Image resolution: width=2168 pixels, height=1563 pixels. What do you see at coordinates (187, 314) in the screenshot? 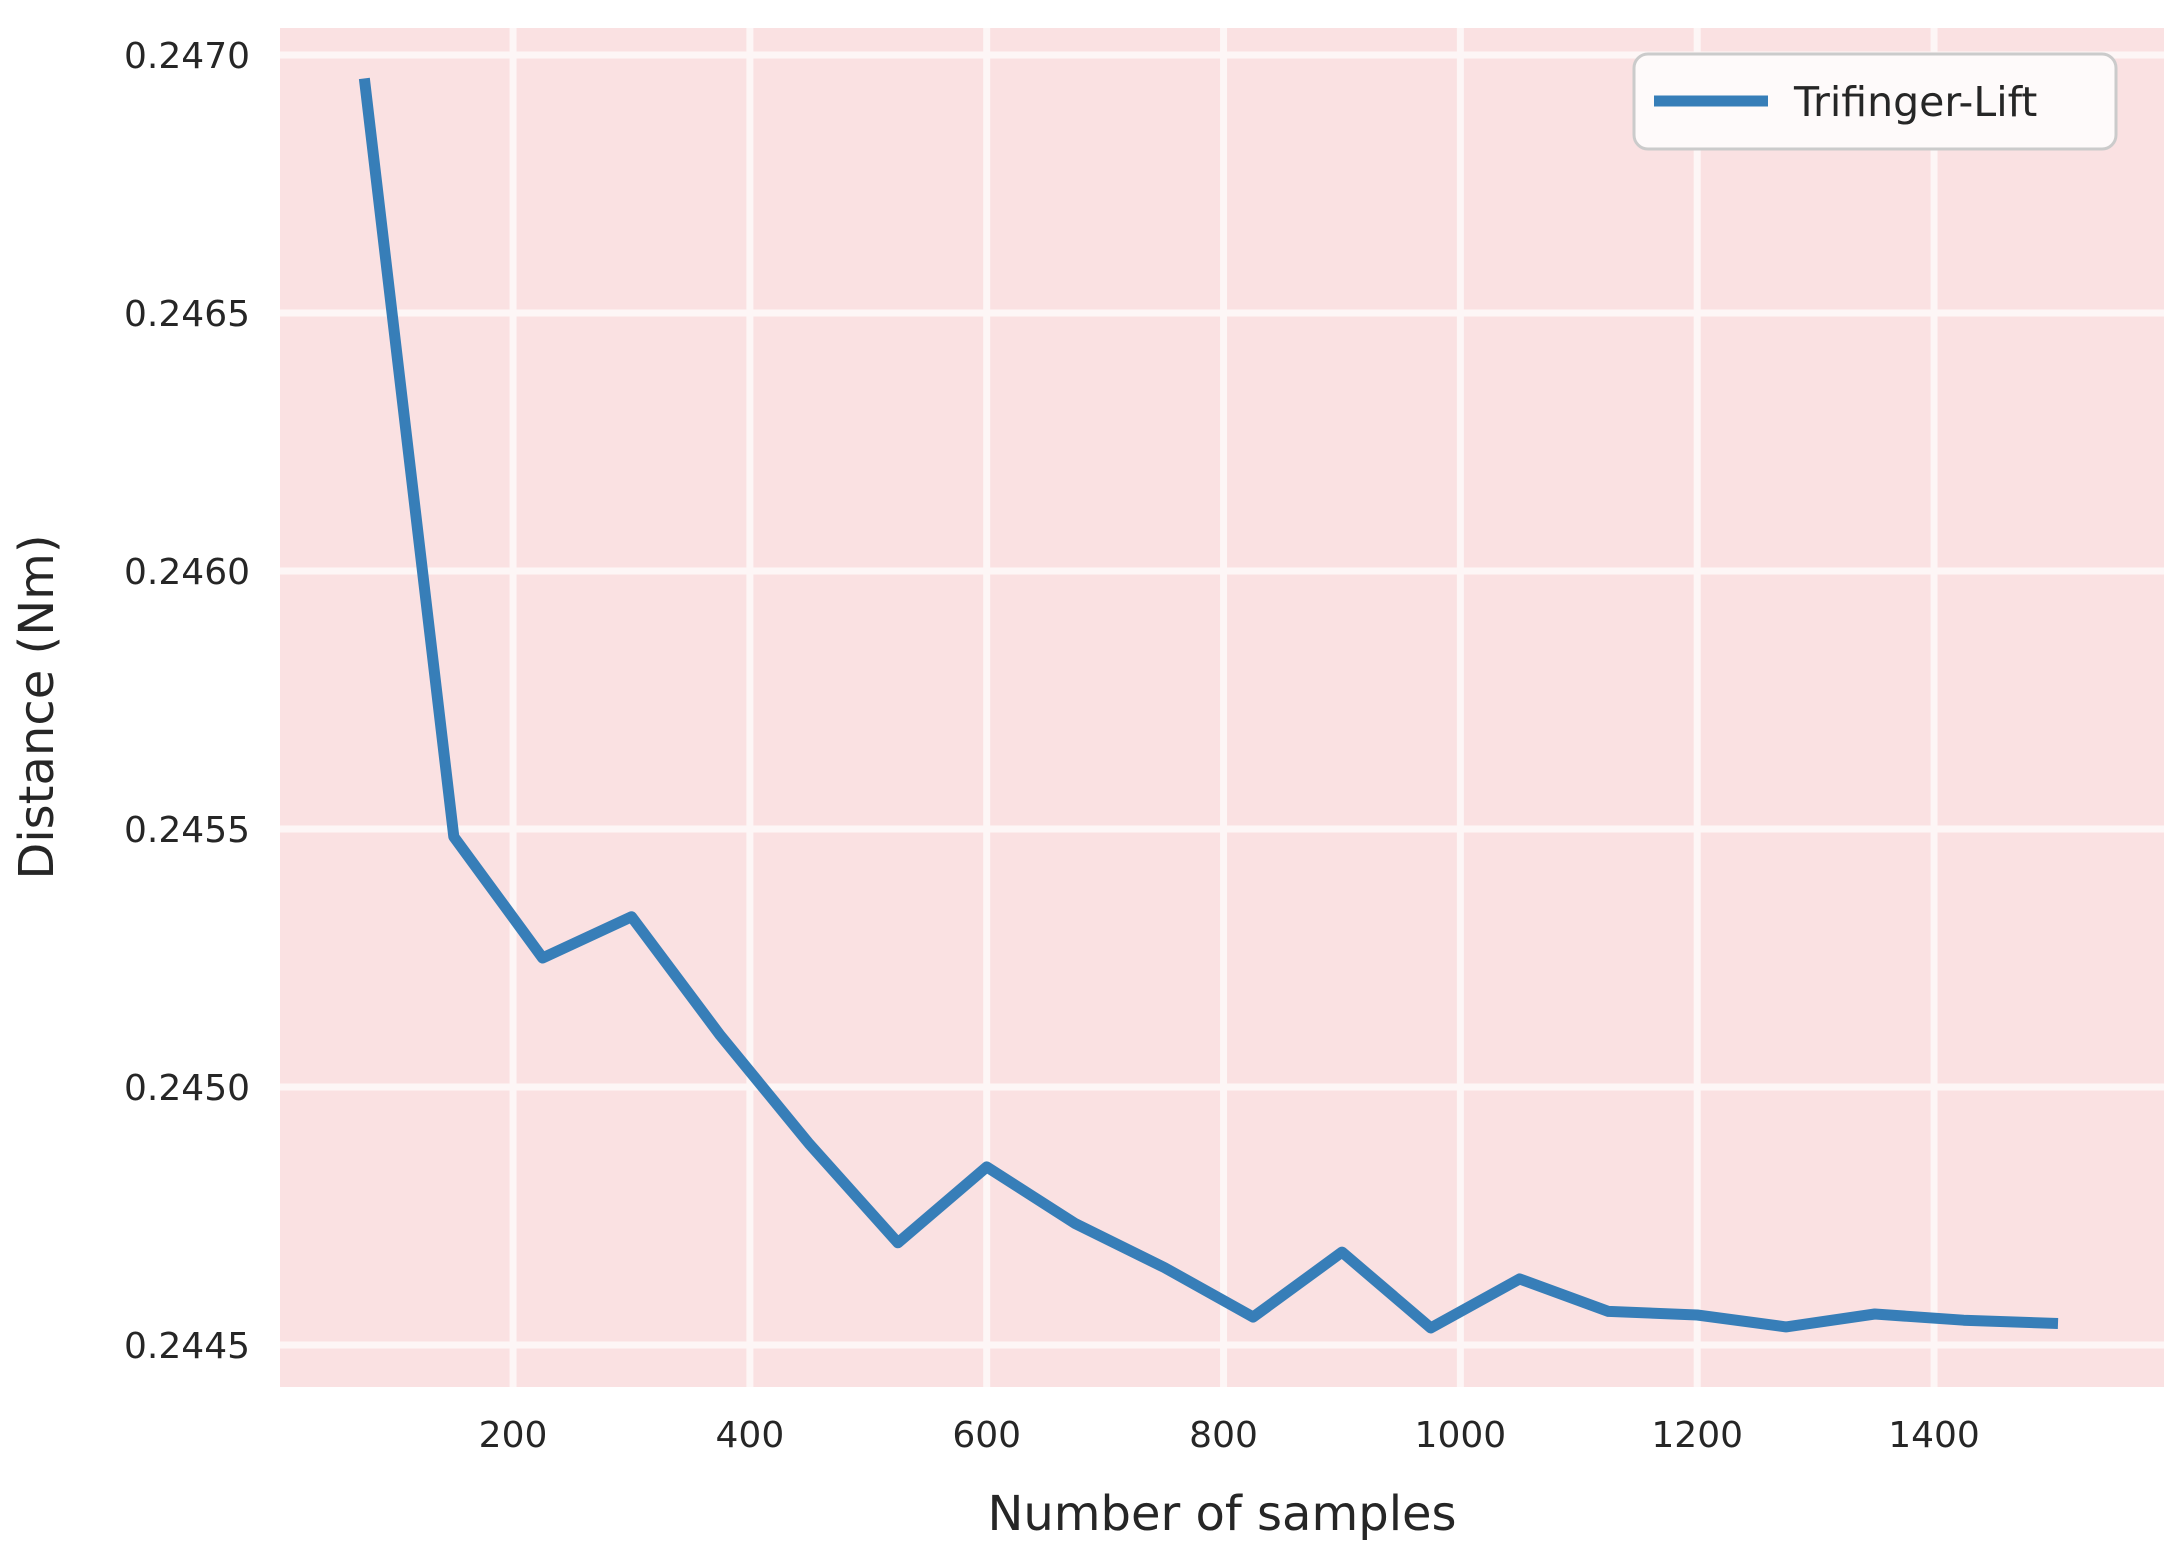
I see `y-tick-label: 0.2465` at bounding box center [187, 314].